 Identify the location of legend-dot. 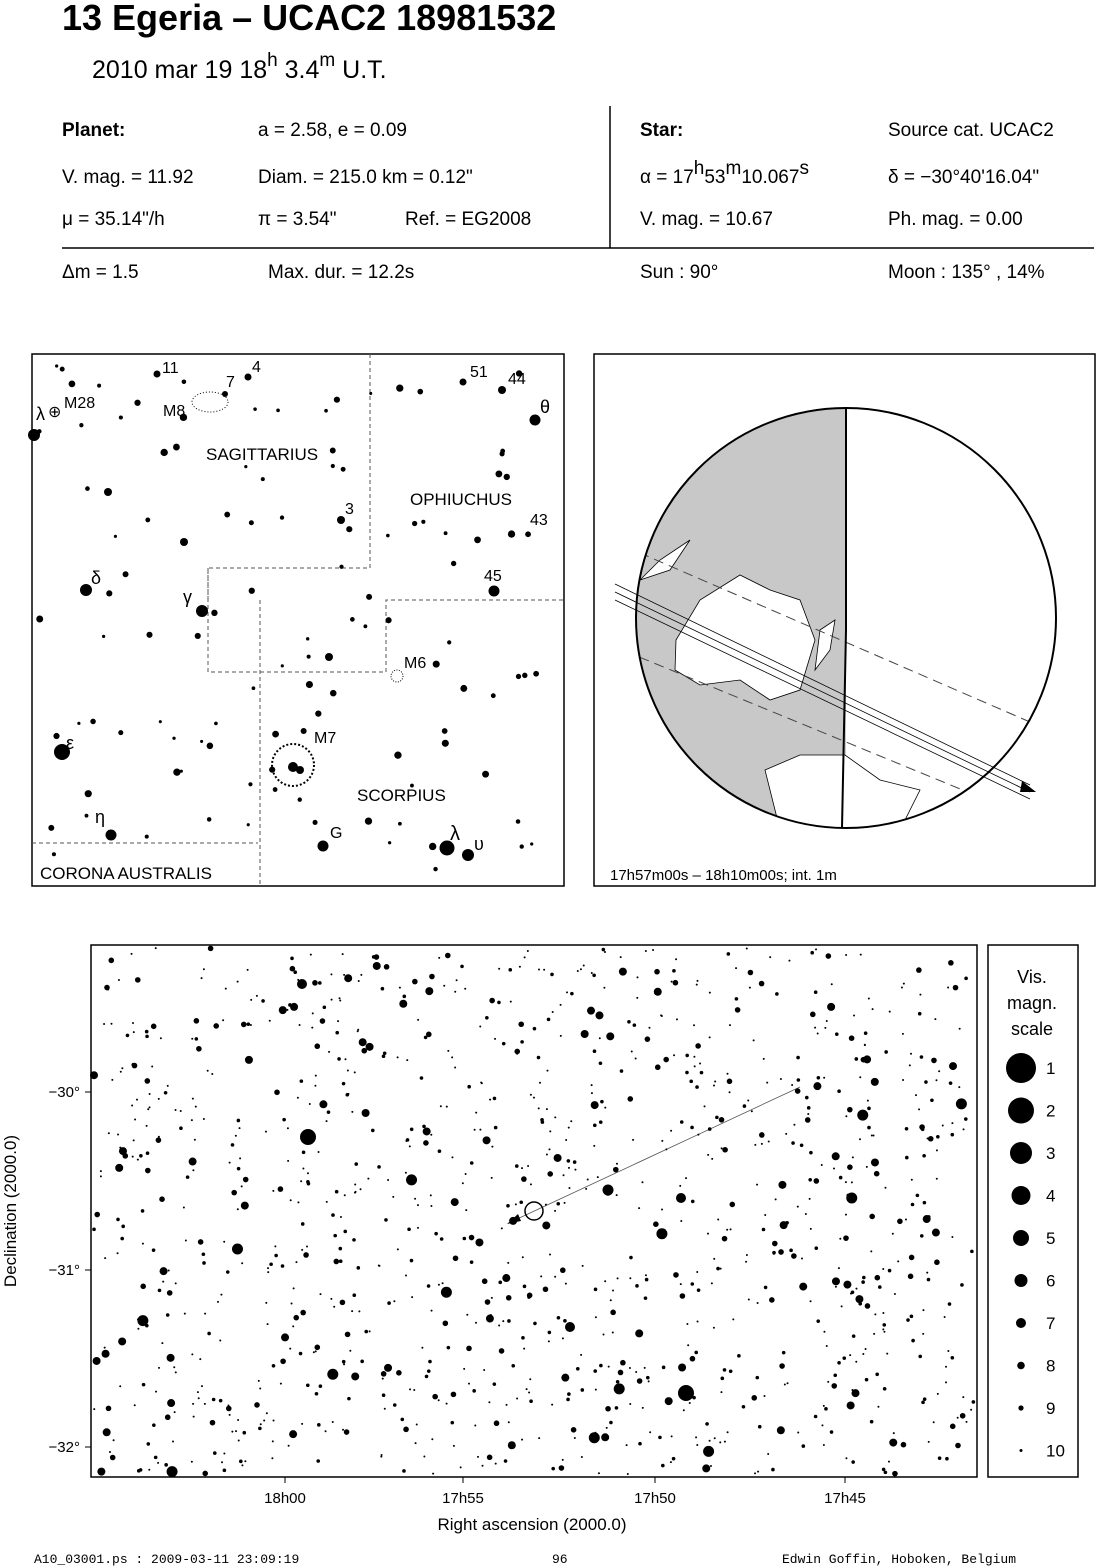
(1021, 1110).